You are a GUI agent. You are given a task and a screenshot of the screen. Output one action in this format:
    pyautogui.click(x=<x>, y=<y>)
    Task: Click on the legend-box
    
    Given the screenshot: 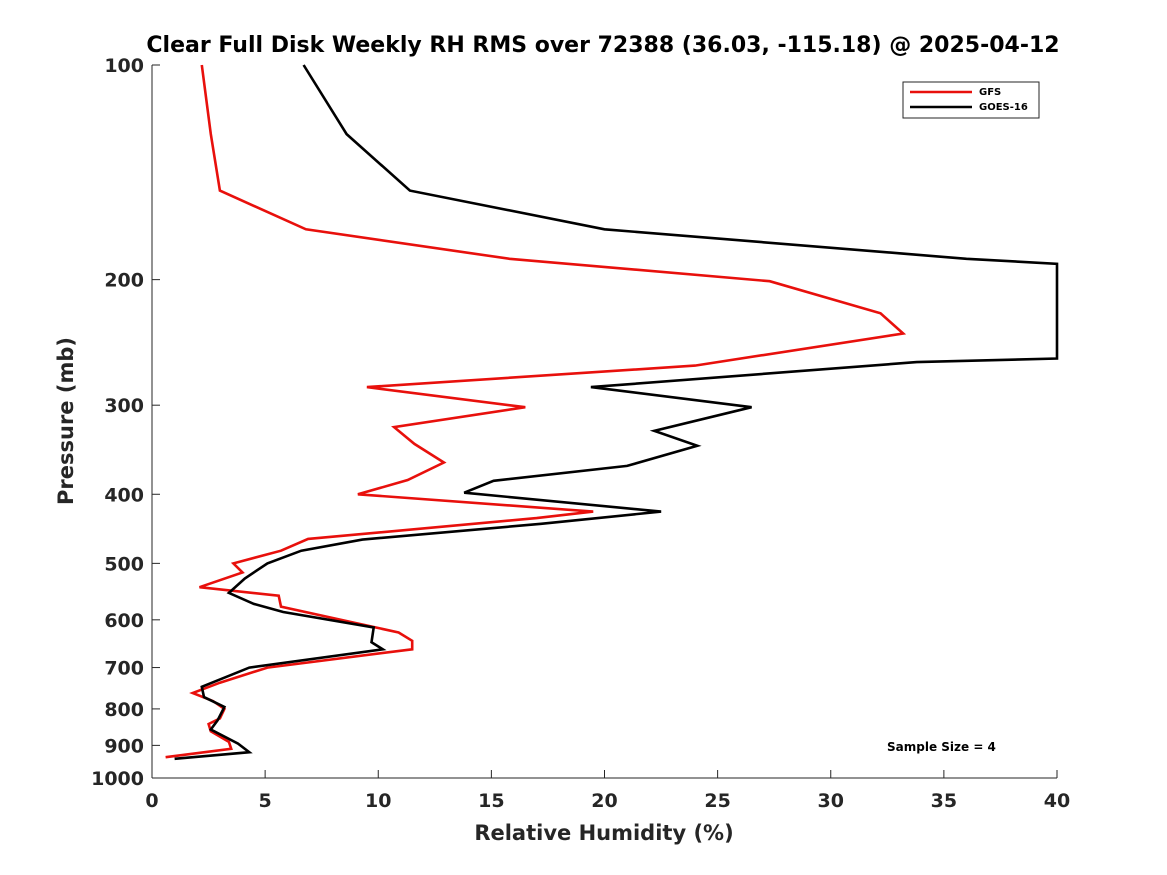 What is the action you would take?
    pyautogui.click(x=971, y=100)
    